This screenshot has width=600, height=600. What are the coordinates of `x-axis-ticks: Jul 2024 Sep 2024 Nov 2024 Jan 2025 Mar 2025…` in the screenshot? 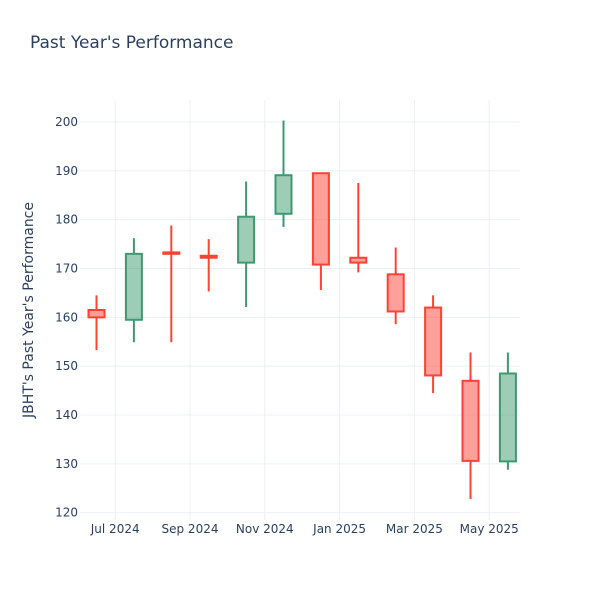 It's located at (304, 529).